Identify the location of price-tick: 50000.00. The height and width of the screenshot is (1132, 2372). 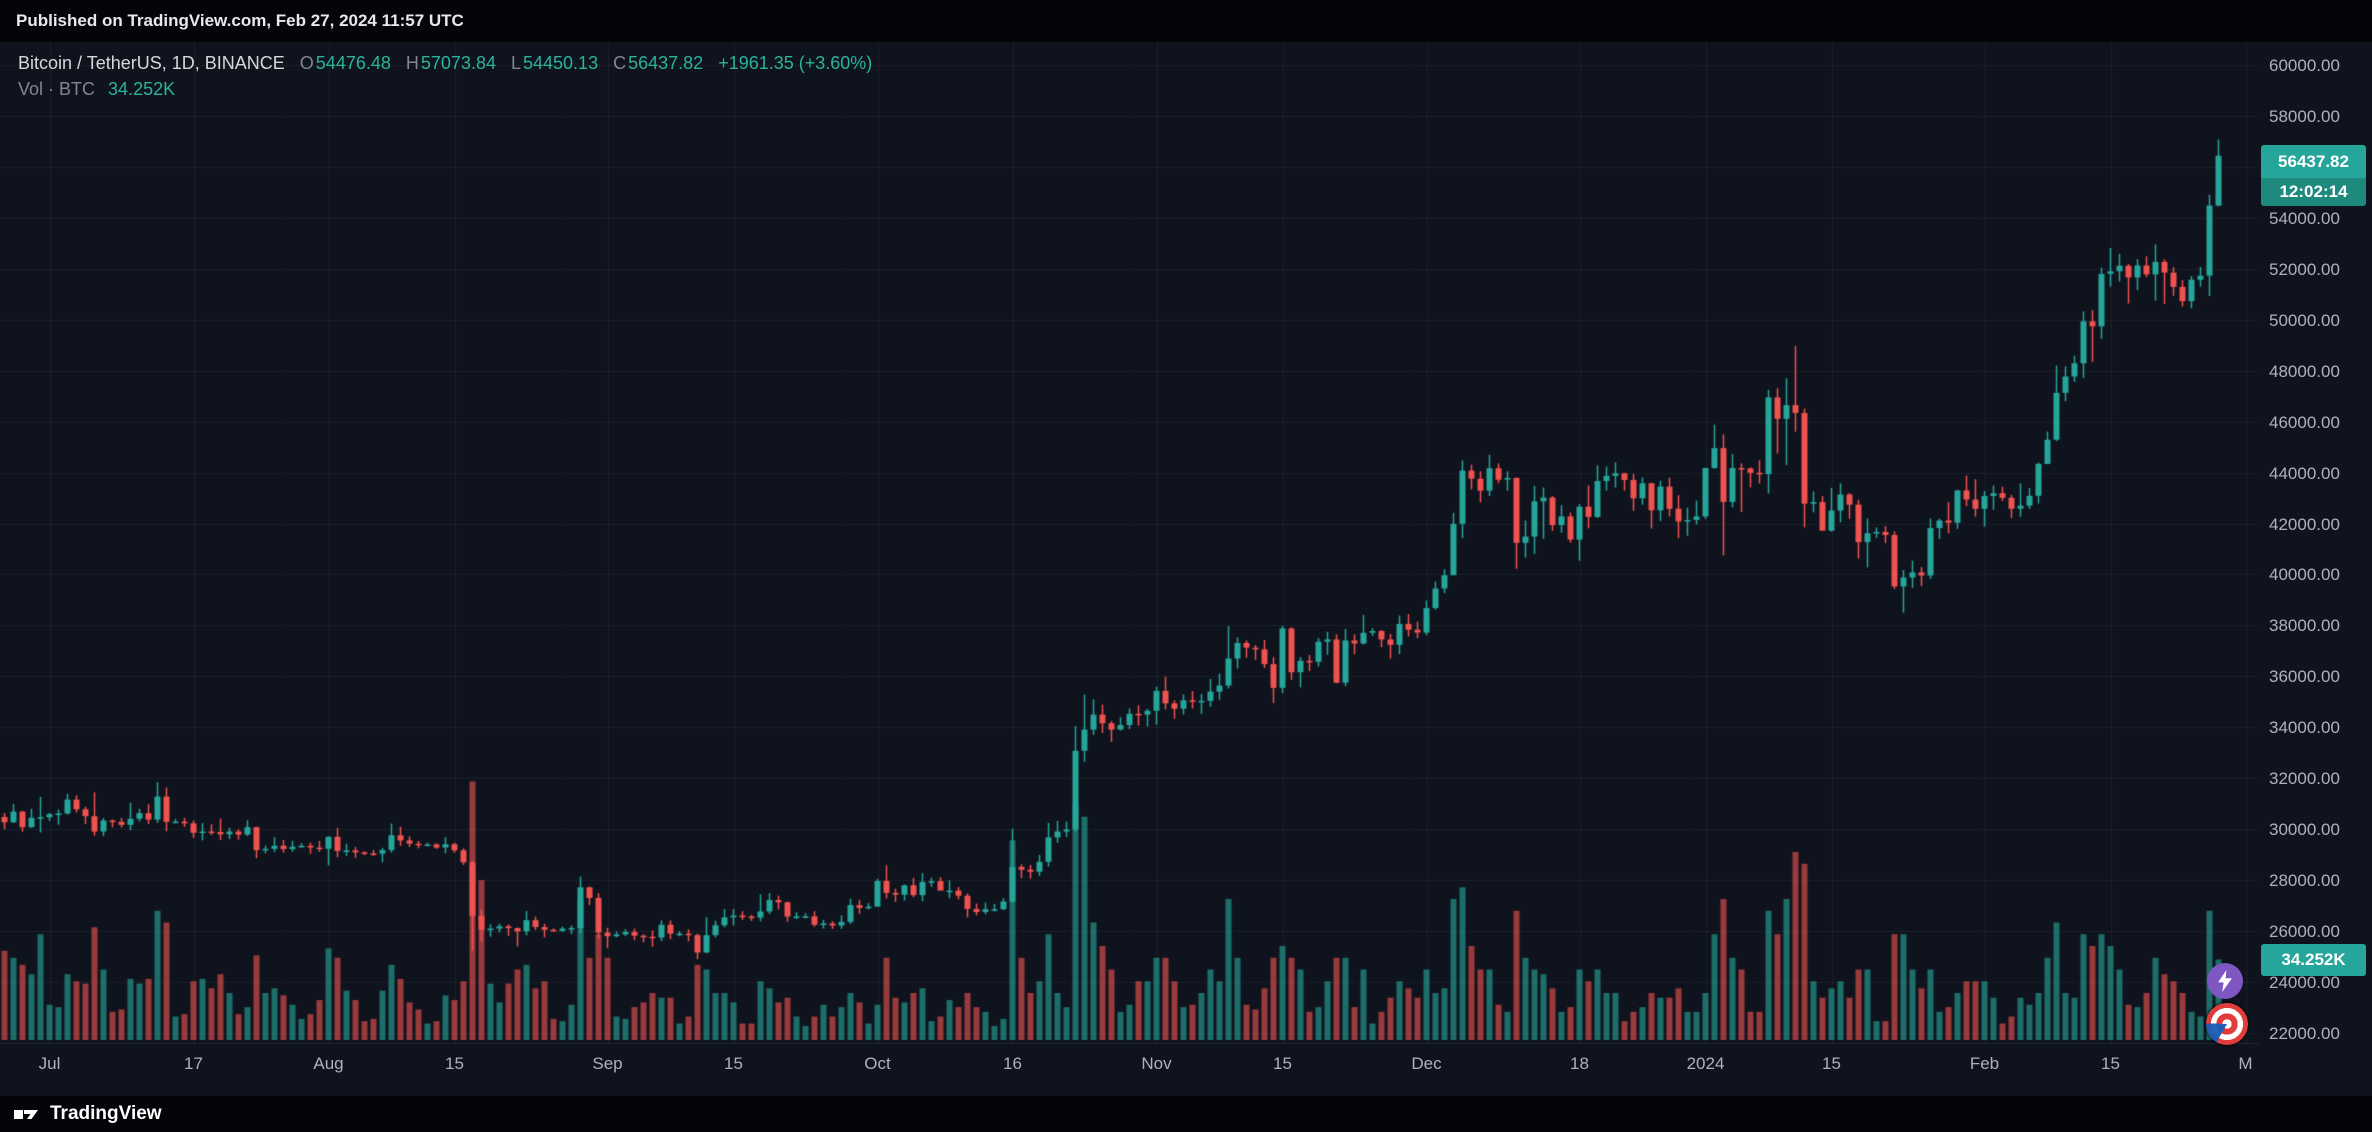
(2304, 320).